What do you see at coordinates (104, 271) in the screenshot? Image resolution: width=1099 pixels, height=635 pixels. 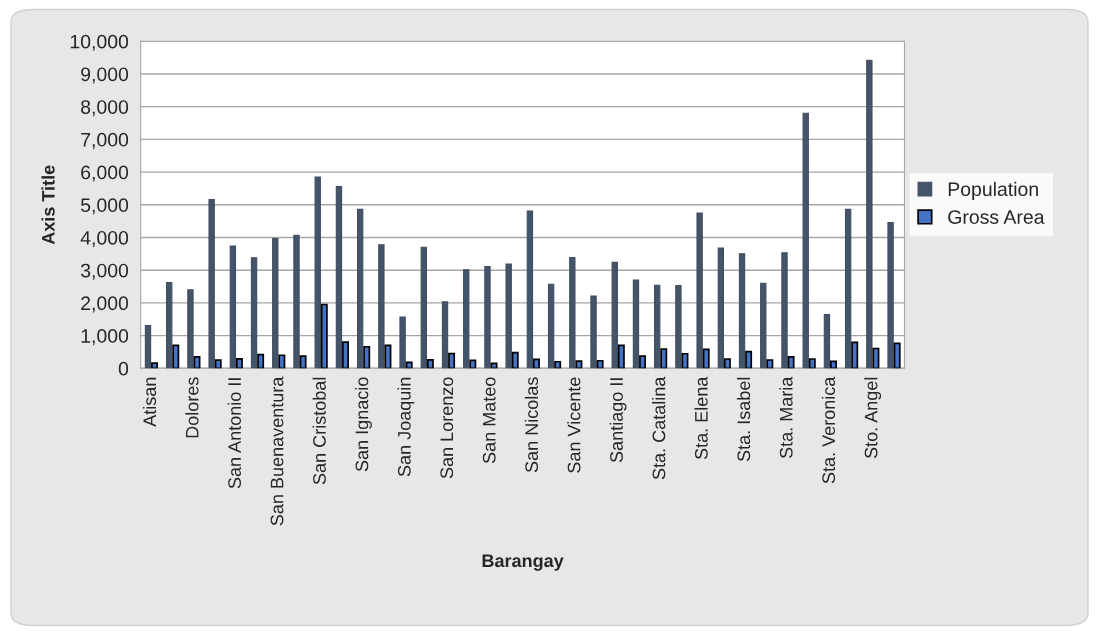 I see `y-tick-label: 3,000` at bounding box center [104, 271].